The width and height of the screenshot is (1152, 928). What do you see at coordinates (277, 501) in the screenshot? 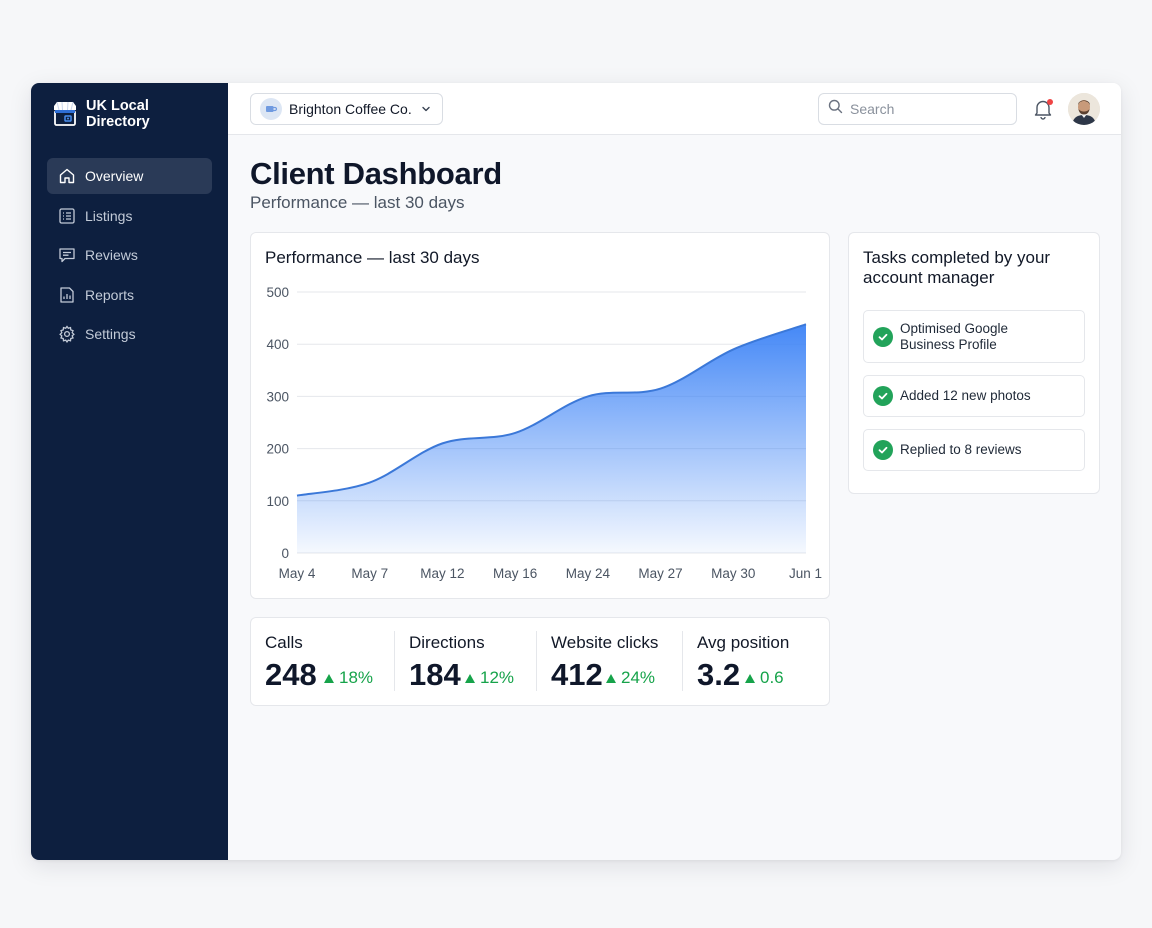
I see `y-tick-label: 100` at bounding box center [277, 501].